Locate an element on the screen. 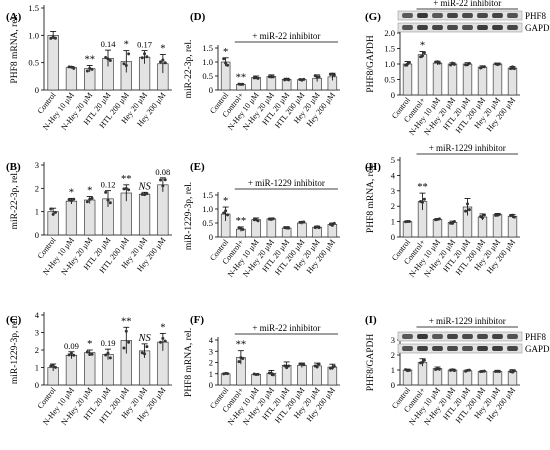  y-axis-label: miR-1229-3p, rel. is located at coordinates (15, 350).